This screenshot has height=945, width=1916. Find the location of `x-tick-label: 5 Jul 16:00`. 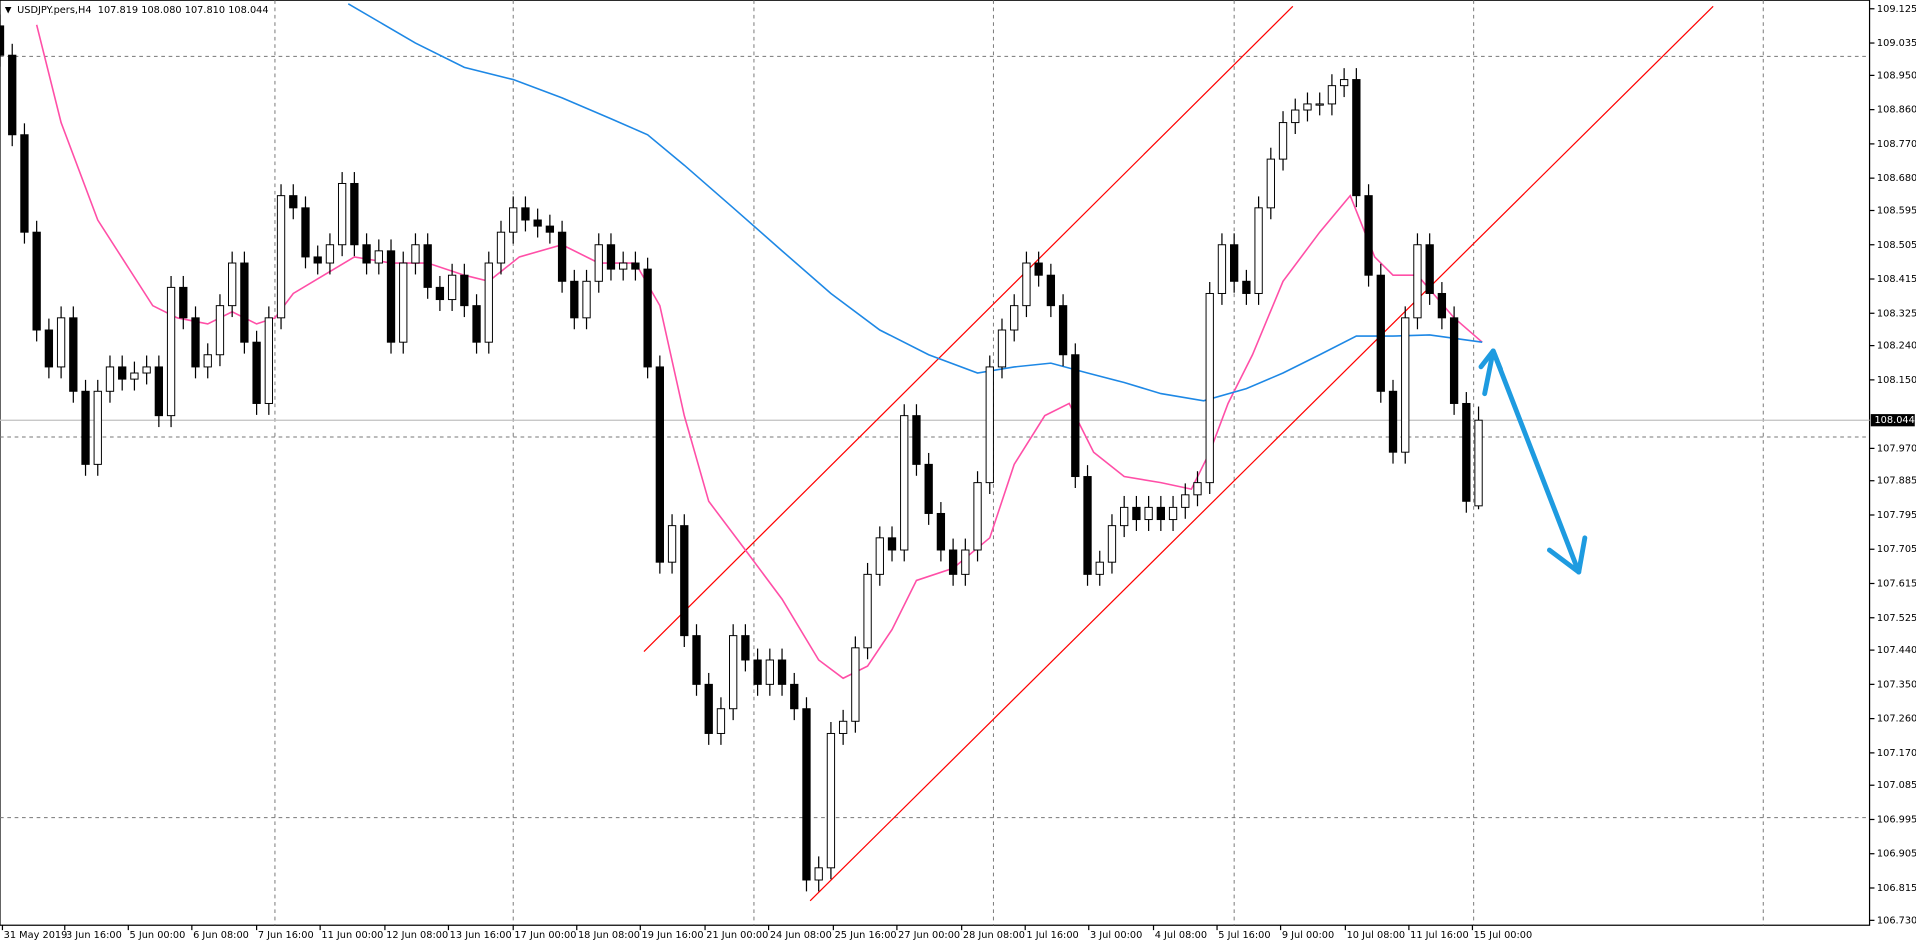

x-tick-label: 5 Jul 16:00 is located at coordinates (1244, 935).